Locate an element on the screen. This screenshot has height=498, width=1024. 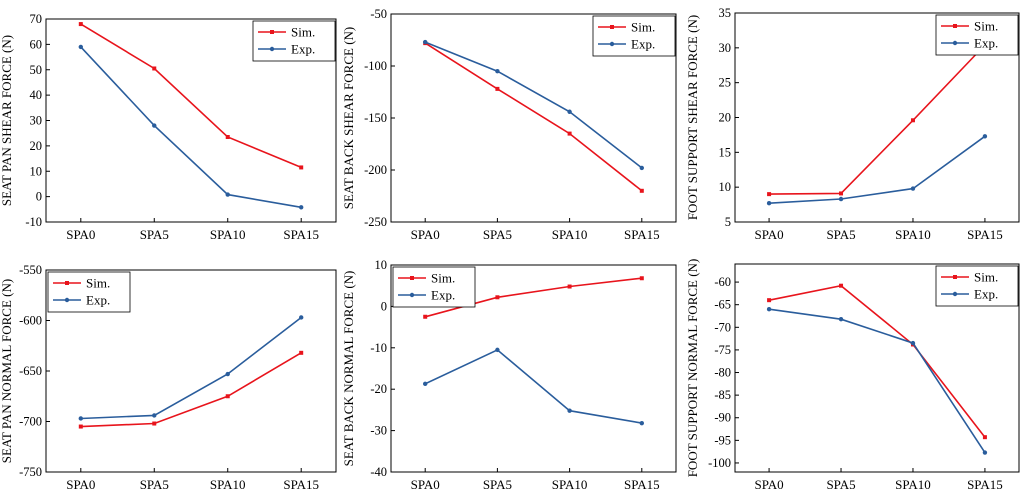
y-tick-label: -20 is located at coordinates (378, 389).